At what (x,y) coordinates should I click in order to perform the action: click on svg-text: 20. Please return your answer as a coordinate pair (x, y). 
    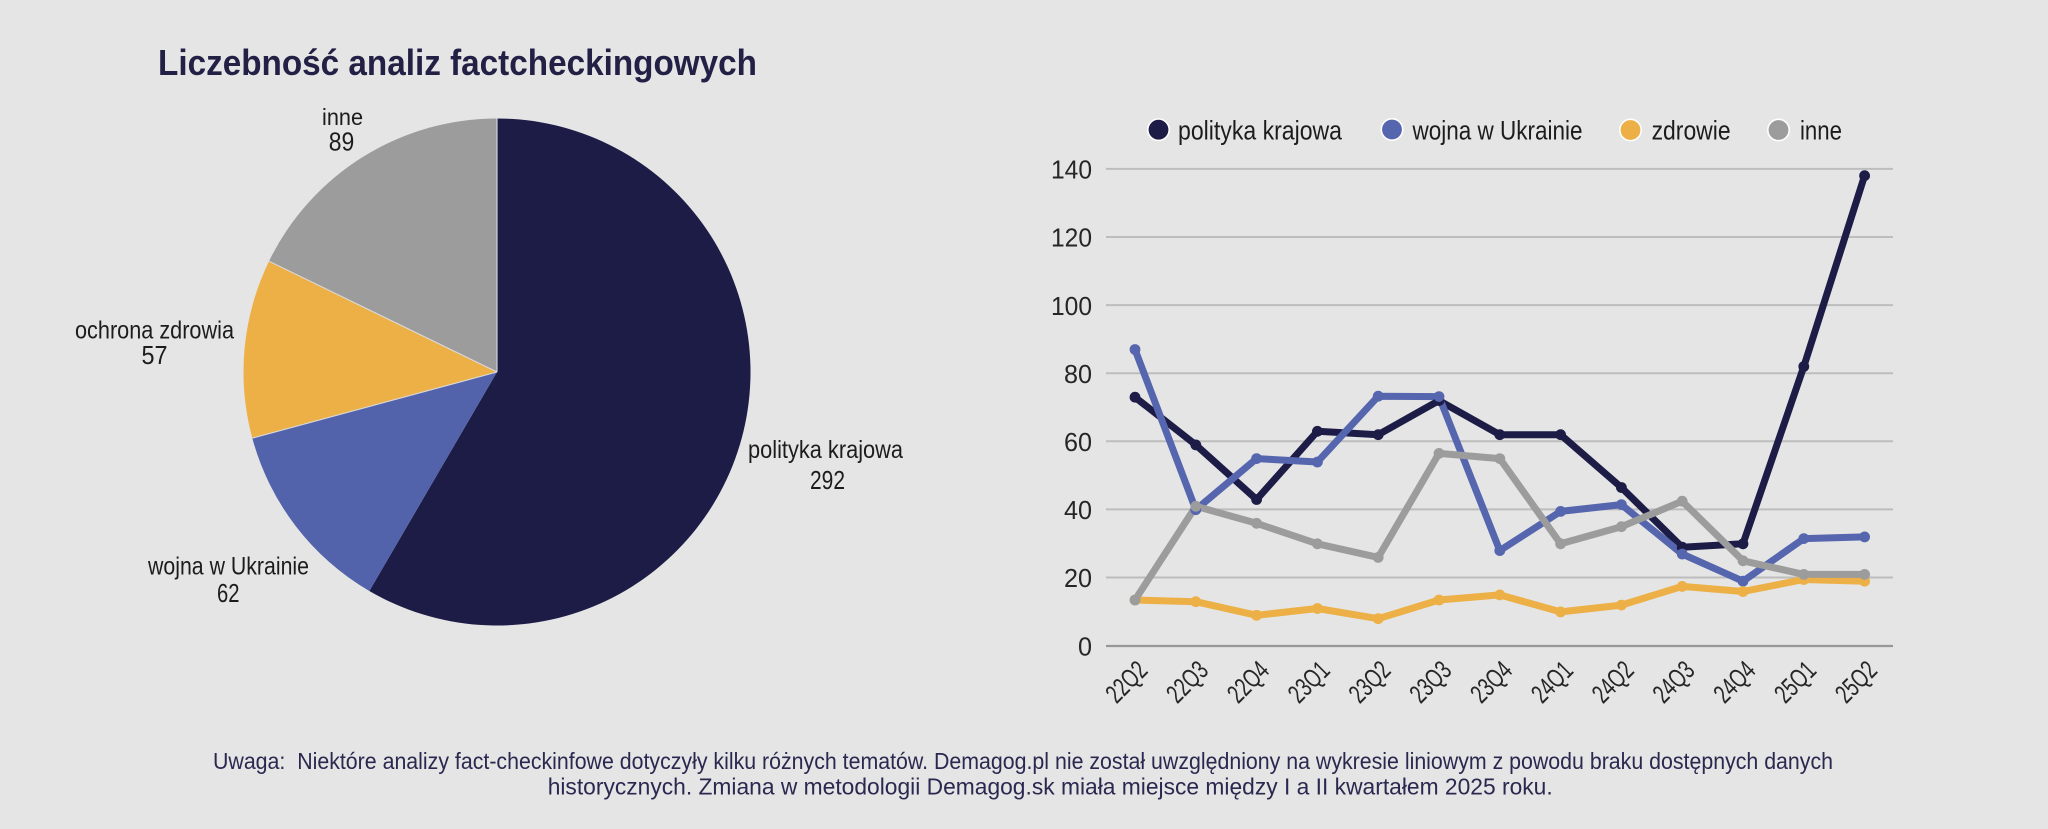
    Looking at the image, I should click on (1078, 578).